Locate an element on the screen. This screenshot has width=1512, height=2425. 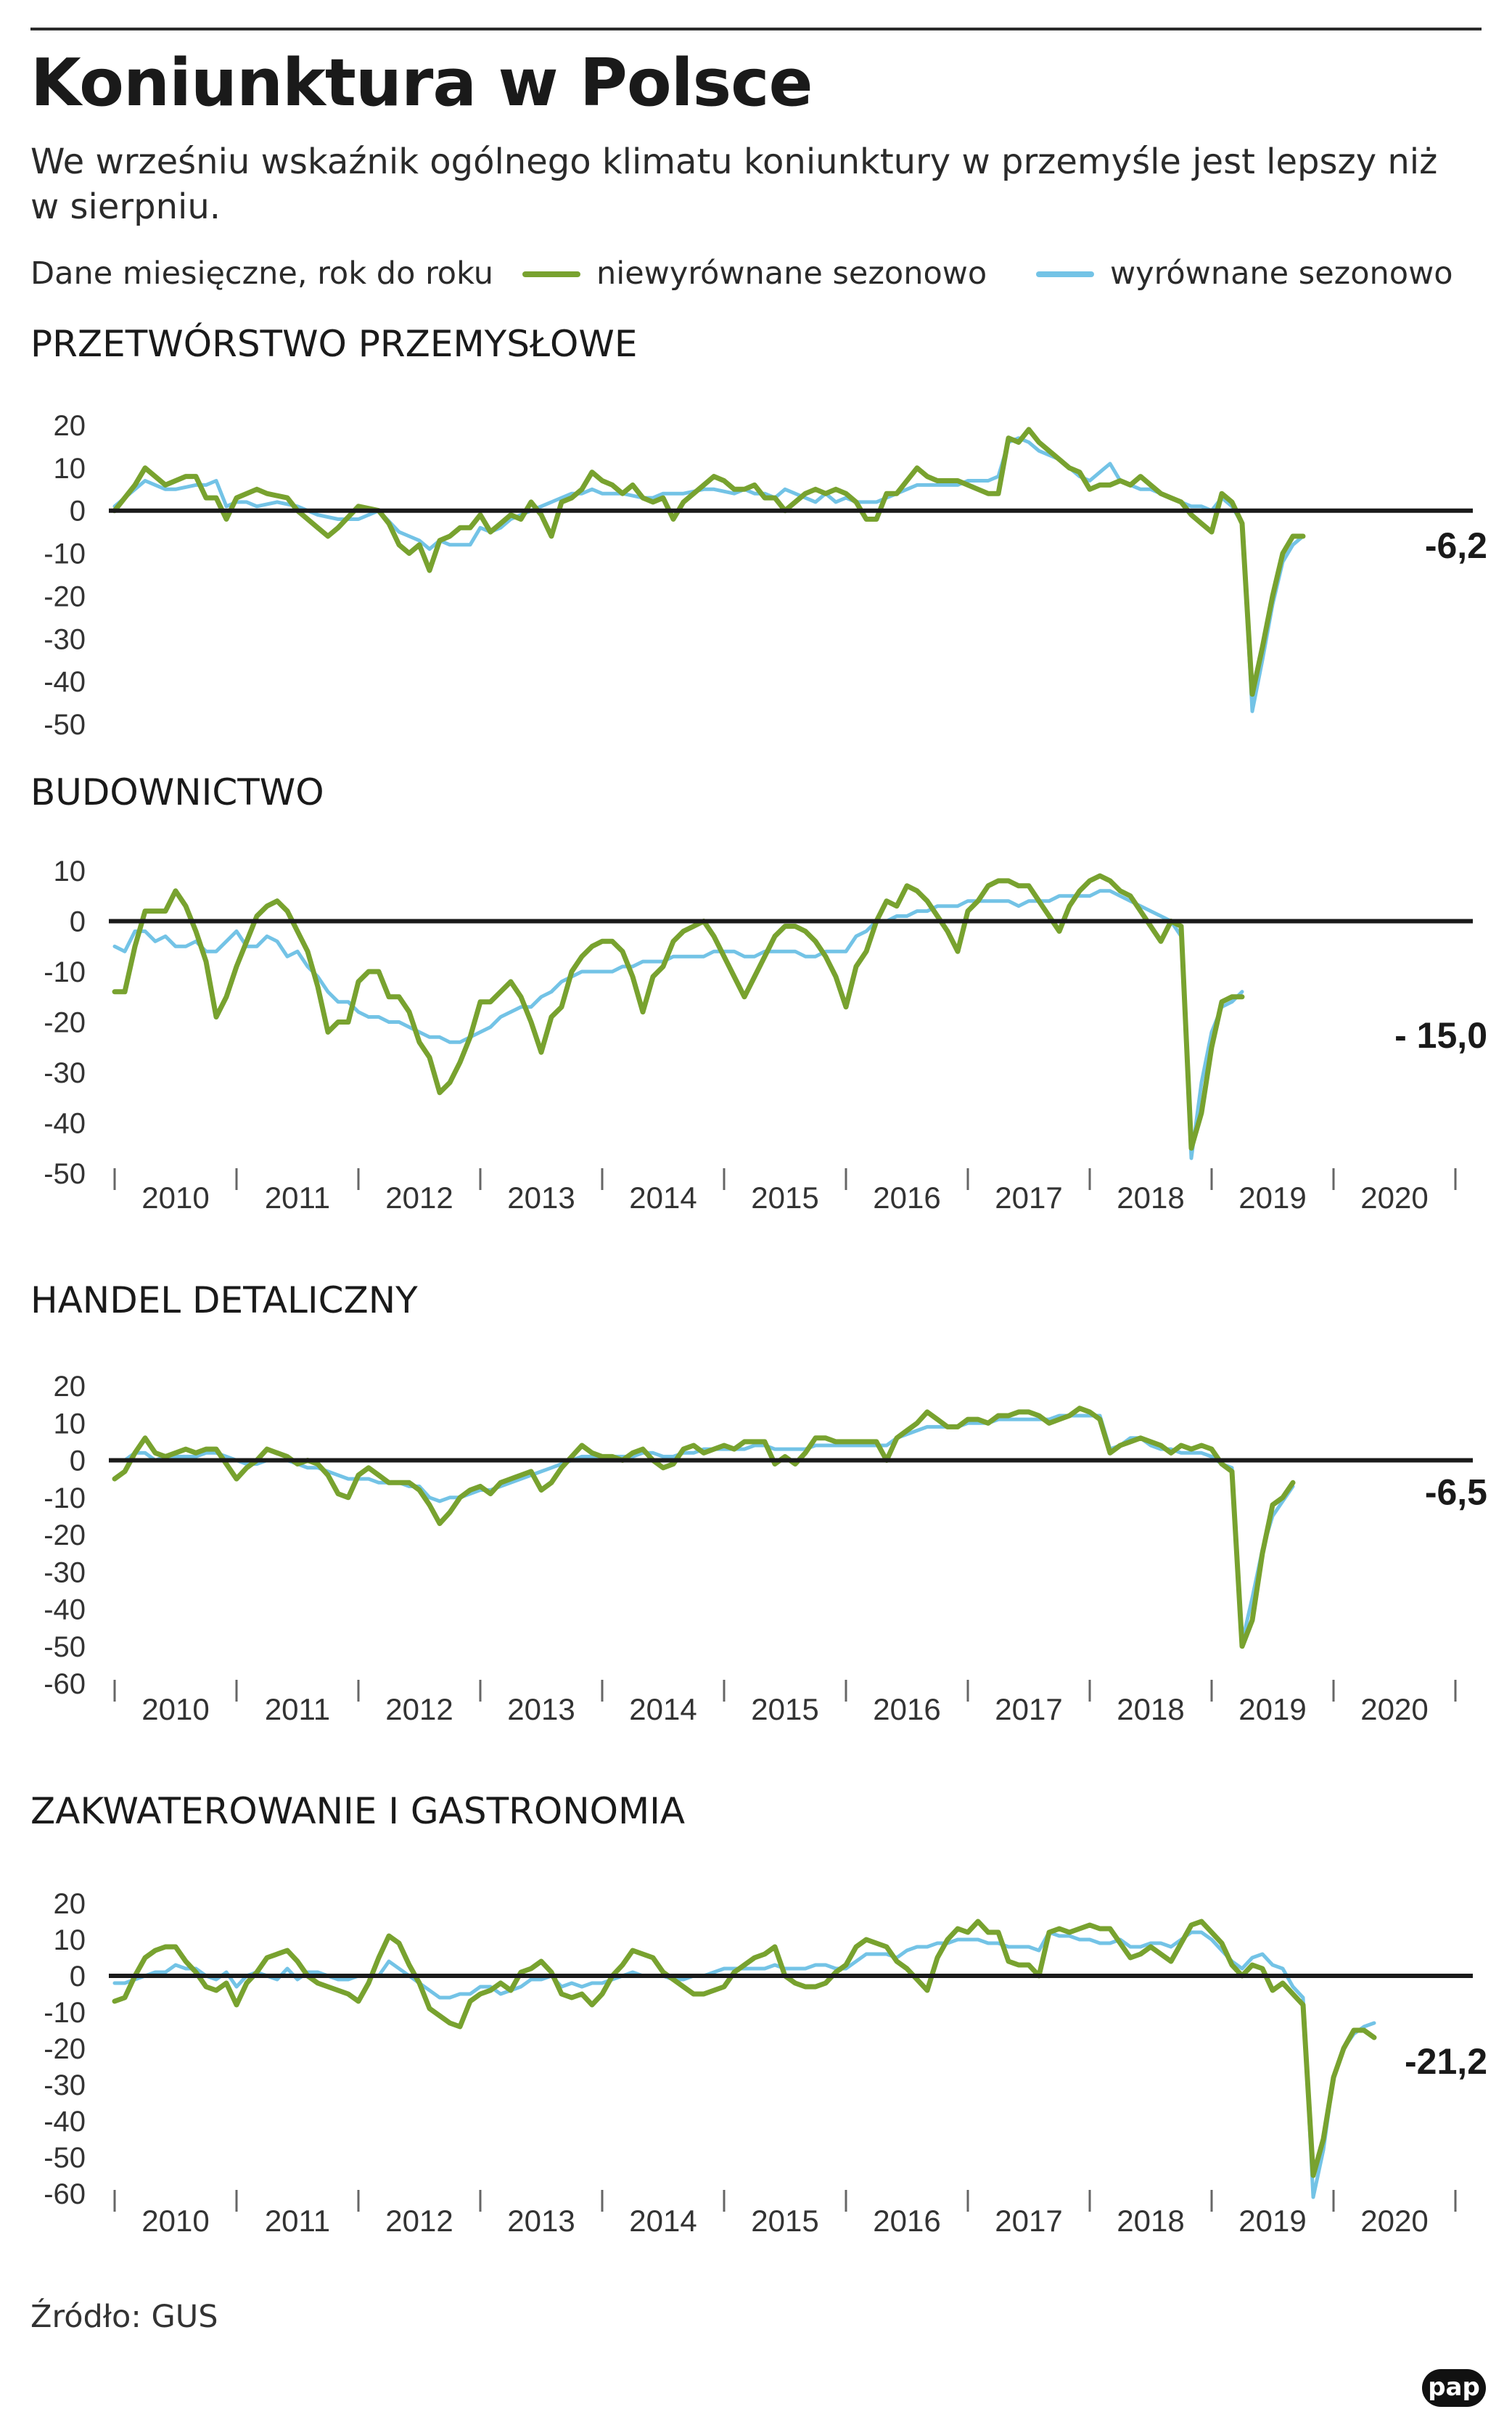
series-line-sa is located at coordinates (678, 1024).